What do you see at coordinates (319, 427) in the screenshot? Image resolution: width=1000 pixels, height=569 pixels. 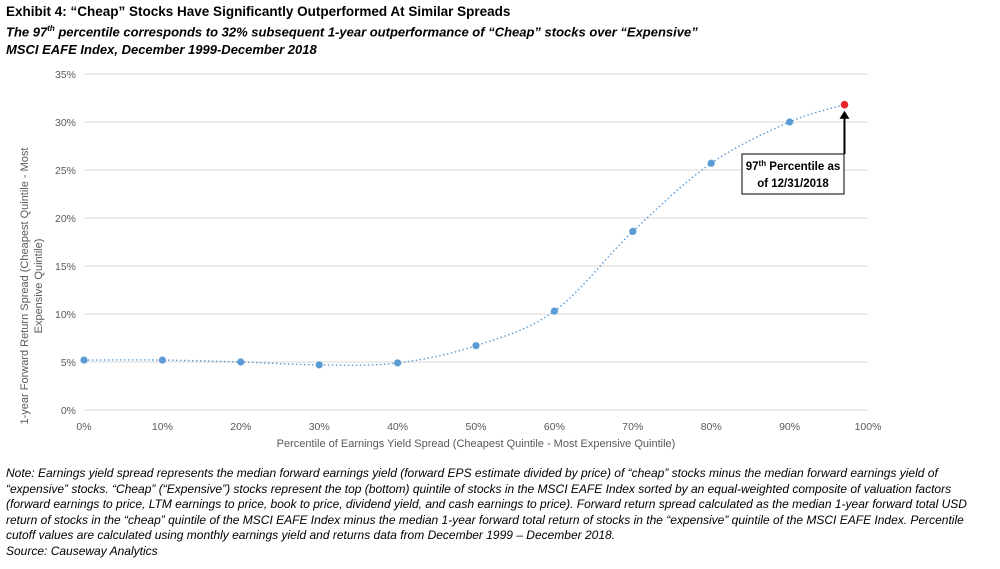 I see `x-tick-label: 30%` at bounding box center [319, 427].